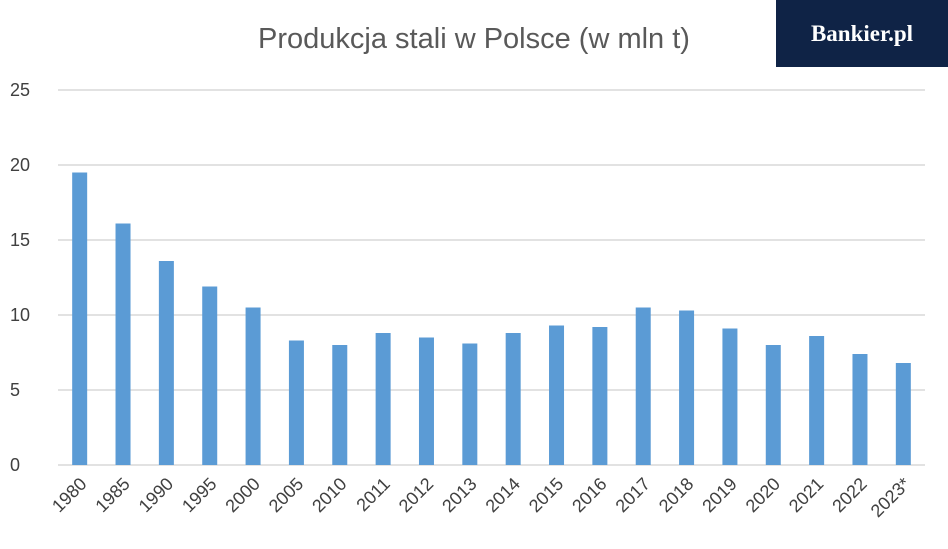 Image resolution: width=948 pixels, height=549 pixels. Describe the element at coordinates (503, 495) in the screenshot. I see `x-tick-label: 2014` at that location.